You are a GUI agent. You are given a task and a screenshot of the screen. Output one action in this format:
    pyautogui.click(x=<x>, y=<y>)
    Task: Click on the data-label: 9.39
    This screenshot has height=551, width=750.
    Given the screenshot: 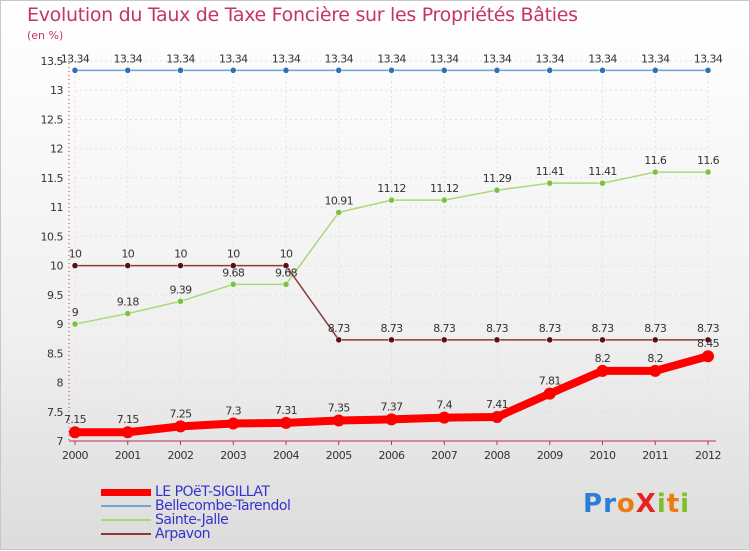 What is the action you would take?
    pyautogui.click(x=180, y=289)
    